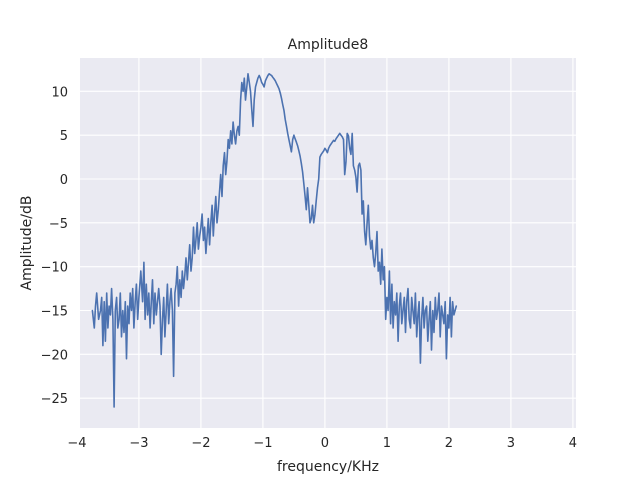 This screenshot has height=480, width=640. I want to click on x-tick-label: 3, so click(511, 443).